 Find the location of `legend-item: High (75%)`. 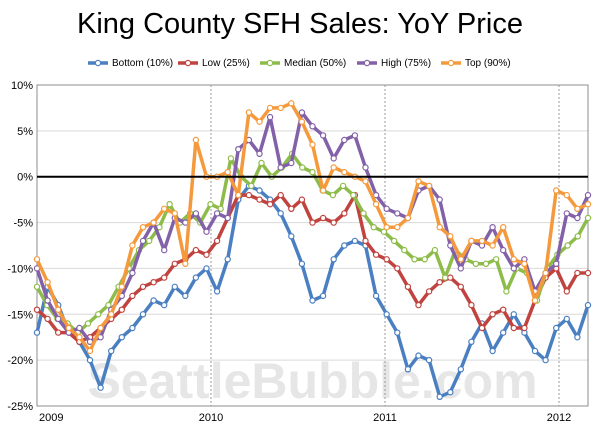

legend-item: High (75%) is located at coordinates (394, 63).